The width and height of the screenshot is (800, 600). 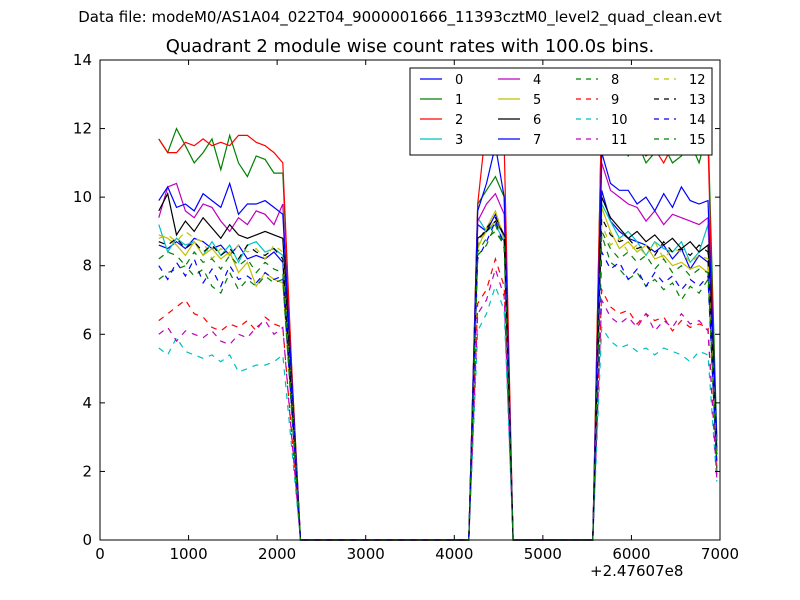 I want to click on x-tick-label: 3000, so click(x=366, y=554).